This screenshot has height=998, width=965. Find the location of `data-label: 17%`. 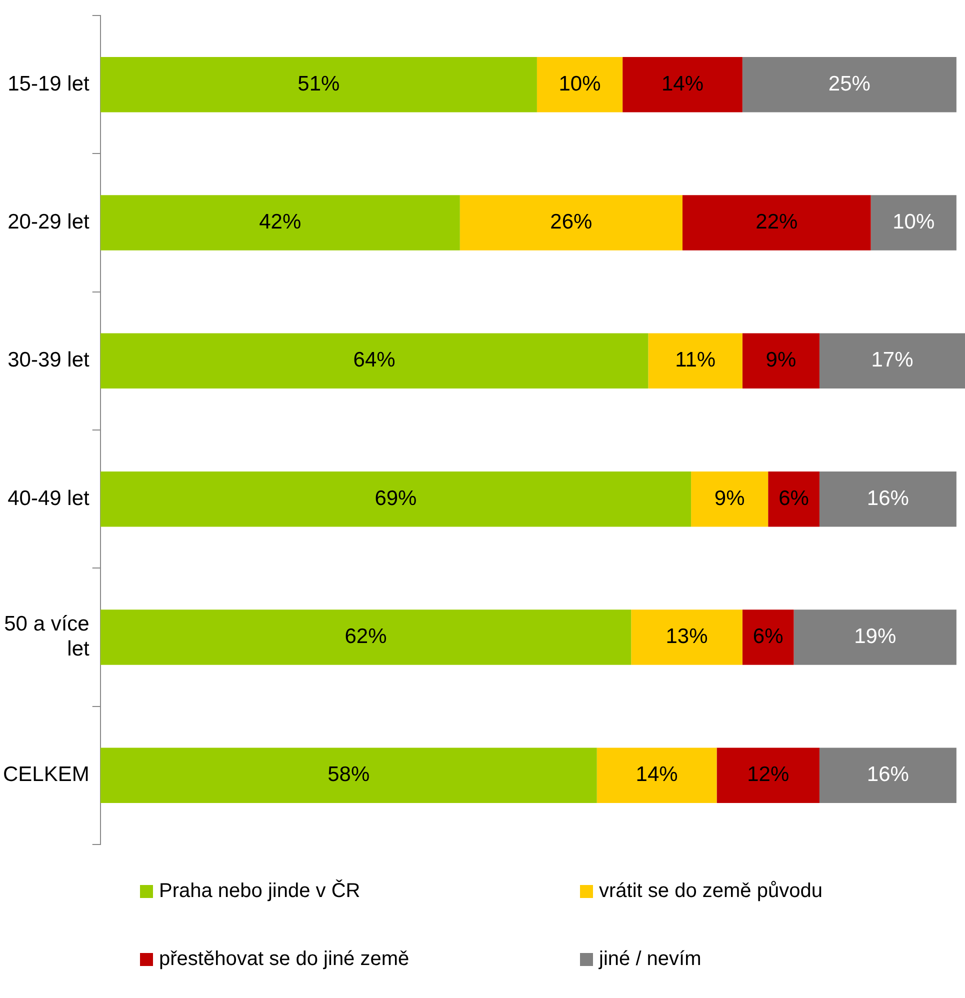

data-label: 17% is located at coordinates (892, 360).